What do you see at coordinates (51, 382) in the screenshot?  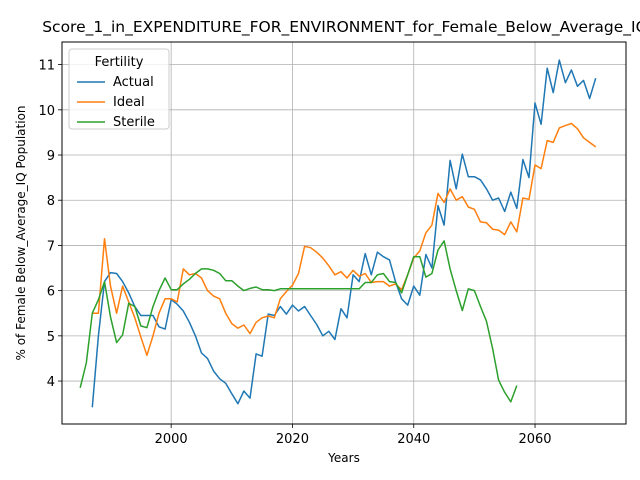 I see `y-tick-label: 4` at bounding box center [51, 382].